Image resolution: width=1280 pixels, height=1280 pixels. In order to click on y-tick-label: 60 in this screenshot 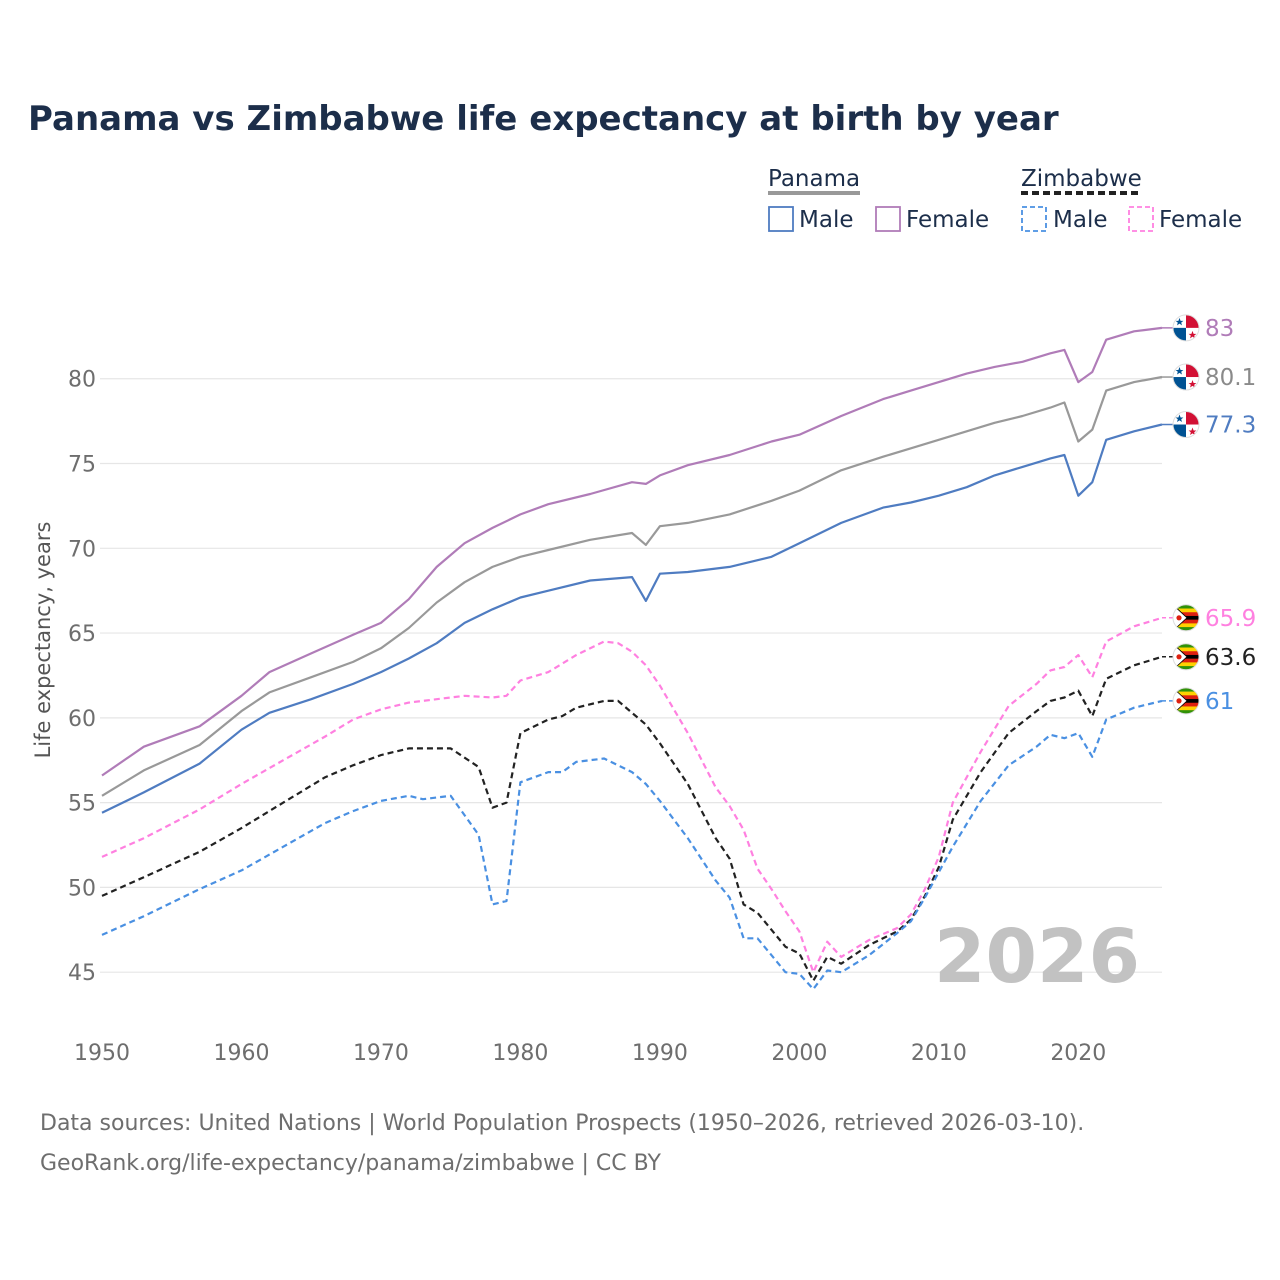, I will do `click(82, 719)`.